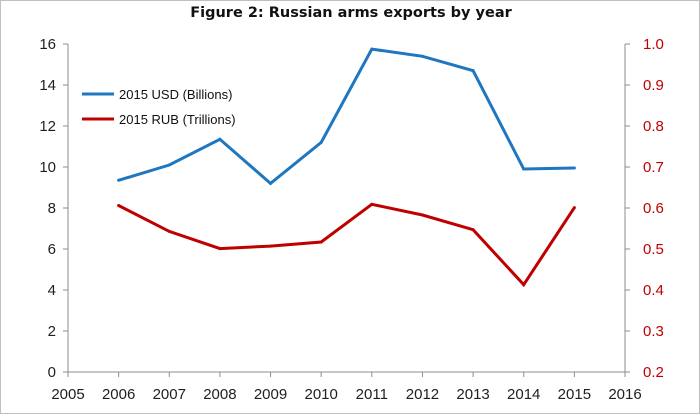 This screenshot has height=414, width=700. I want to click on y-right-tick-label: 0.7, so click(653, 167).